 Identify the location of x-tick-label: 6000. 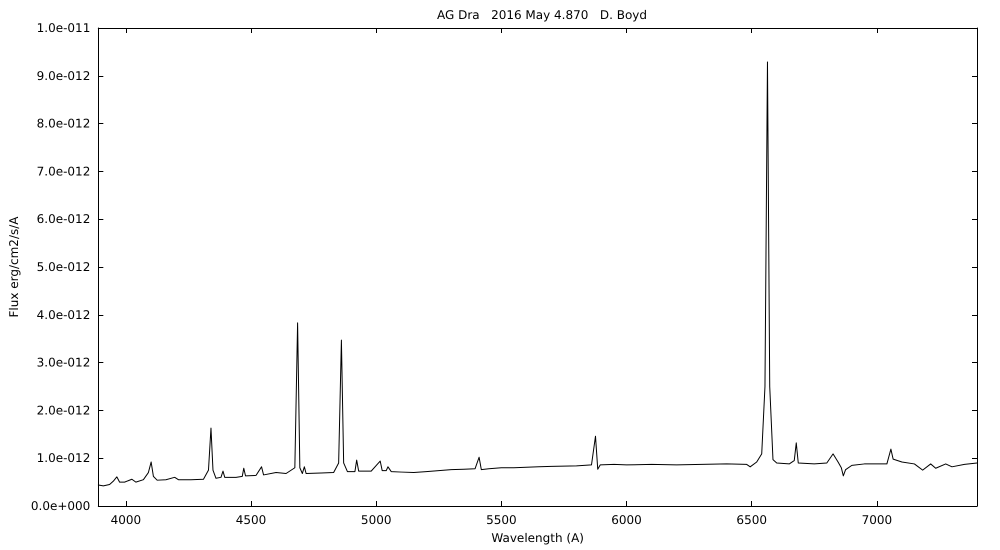
(626, 520).